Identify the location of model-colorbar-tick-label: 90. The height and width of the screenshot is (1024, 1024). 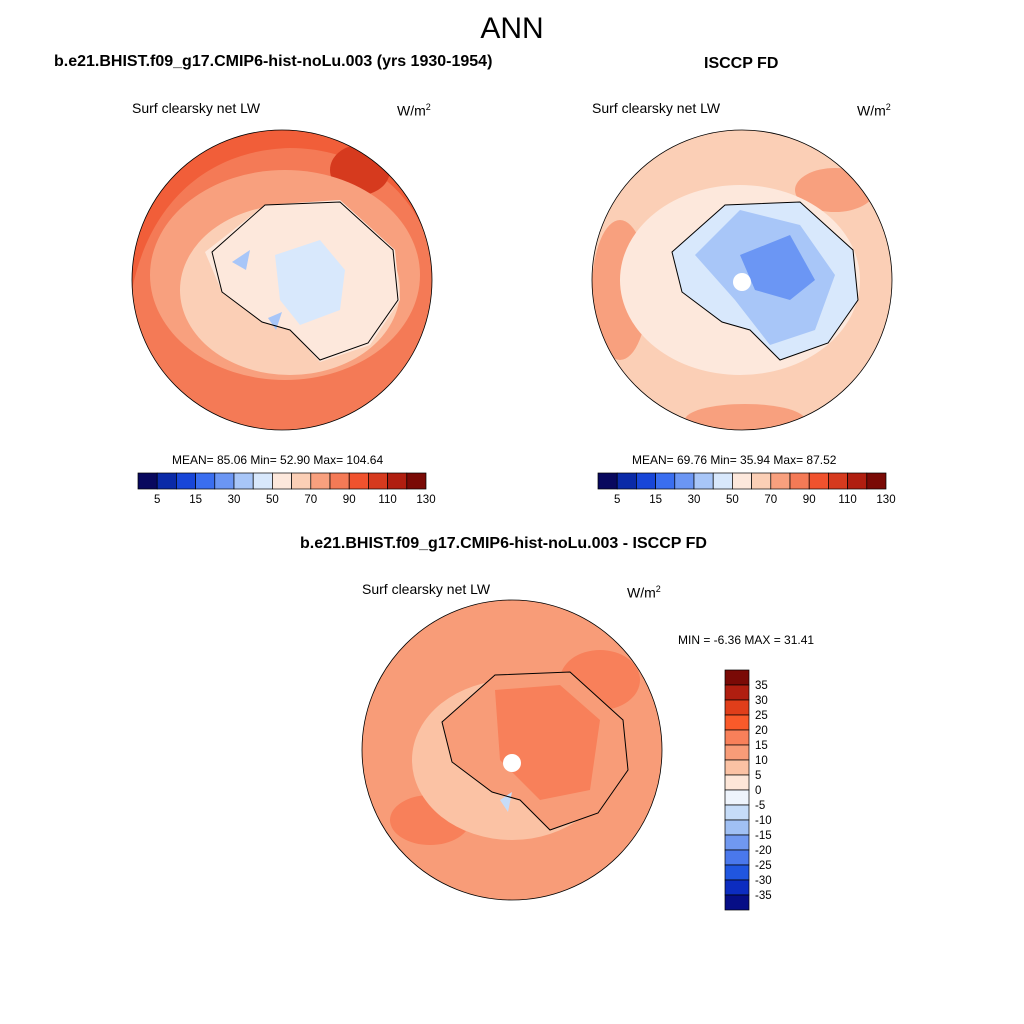
(349, 500).